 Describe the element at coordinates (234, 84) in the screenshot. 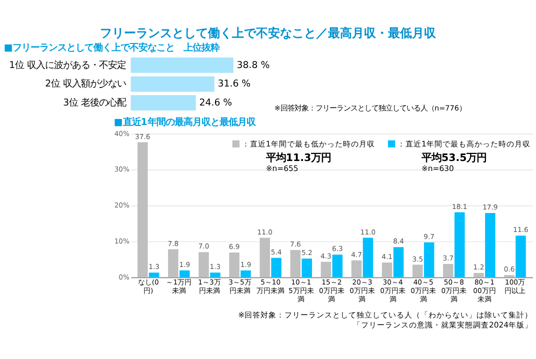

I see `data-label: 31.6 %` at that location.